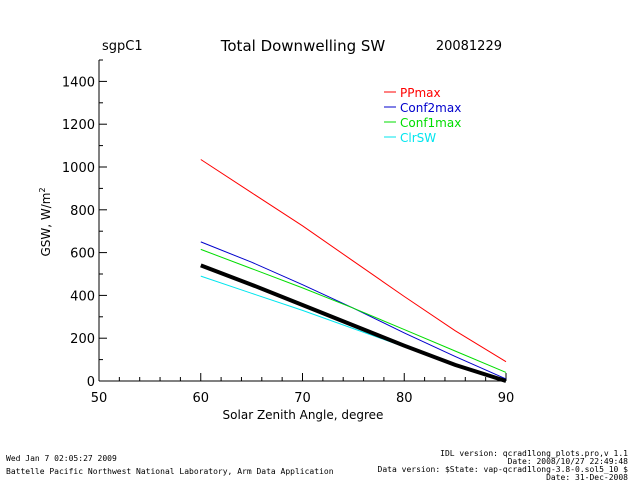  I want to click on y-axis-label-sup: 2, so click(42, 189).